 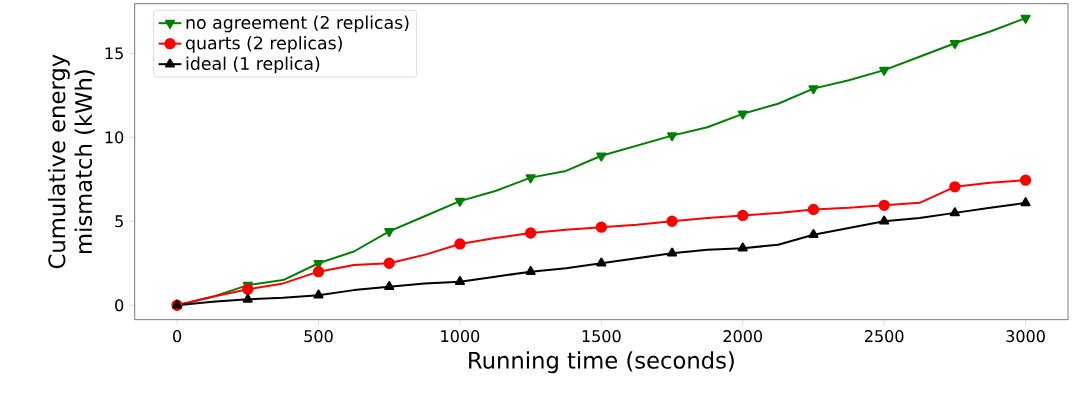 I want to click on y-tick-label: 10, so click(x=114, y=137).